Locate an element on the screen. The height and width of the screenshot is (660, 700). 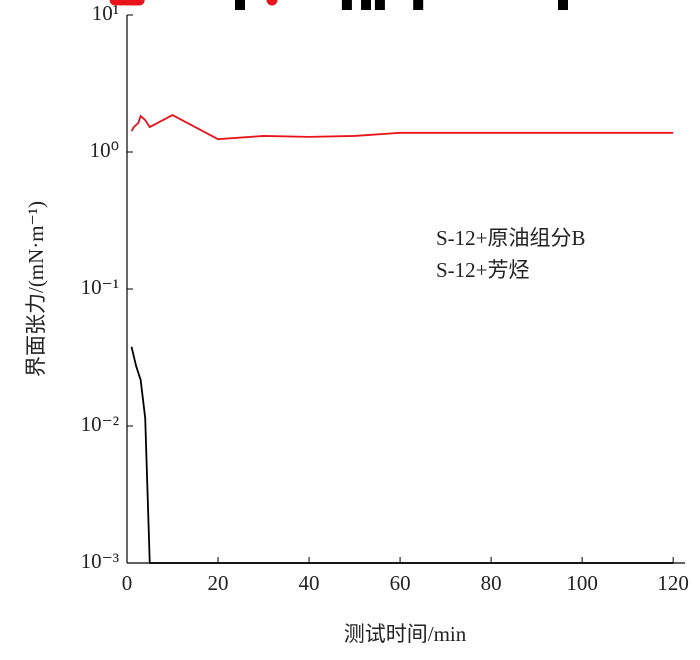
y-tick-label: 10⁻³ is located at coordinates (100, 561).